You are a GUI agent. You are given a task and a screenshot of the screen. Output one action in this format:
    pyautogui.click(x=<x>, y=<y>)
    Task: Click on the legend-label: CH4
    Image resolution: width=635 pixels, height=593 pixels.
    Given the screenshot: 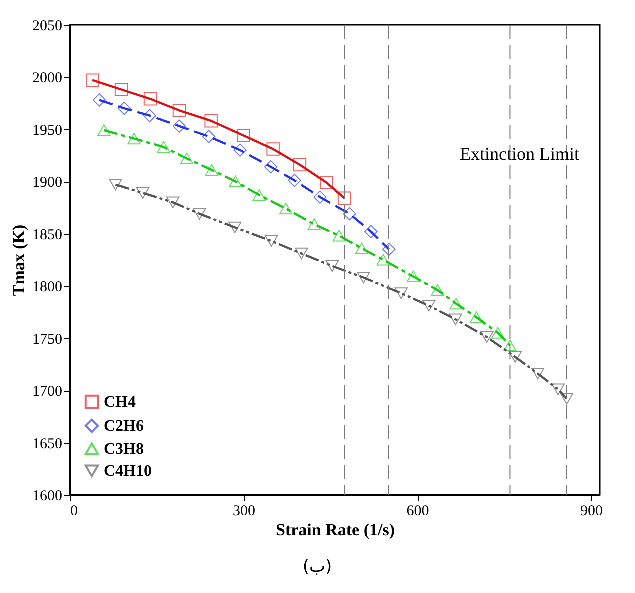 What is the action you would take?
    pyautogui.click(x=120, y=402)
    